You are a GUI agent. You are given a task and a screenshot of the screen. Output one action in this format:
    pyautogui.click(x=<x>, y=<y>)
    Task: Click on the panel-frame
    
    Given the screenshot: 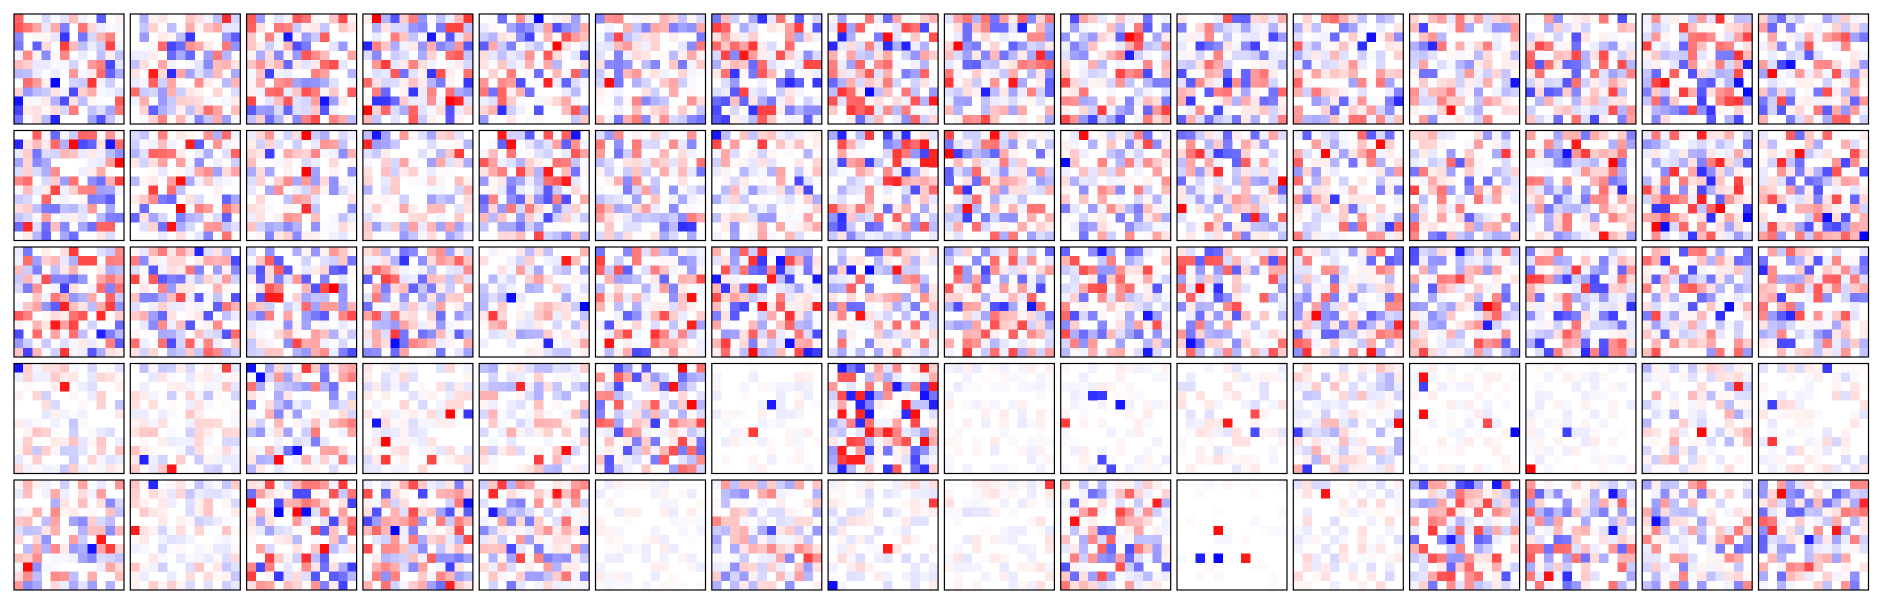 What is the action you would take?
    pyautogui.click(x=418, y=302)
    